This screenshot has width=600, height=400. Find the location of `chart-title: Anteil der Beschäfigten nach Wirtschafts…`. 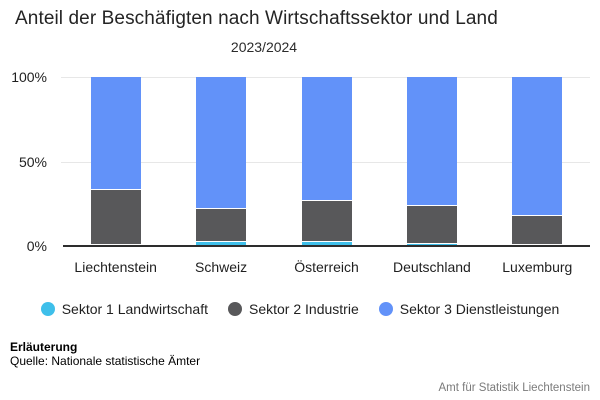

chart-title: Anteil der Beschäfigten nach Wirtschafts… is located at coordinates (256, 18).